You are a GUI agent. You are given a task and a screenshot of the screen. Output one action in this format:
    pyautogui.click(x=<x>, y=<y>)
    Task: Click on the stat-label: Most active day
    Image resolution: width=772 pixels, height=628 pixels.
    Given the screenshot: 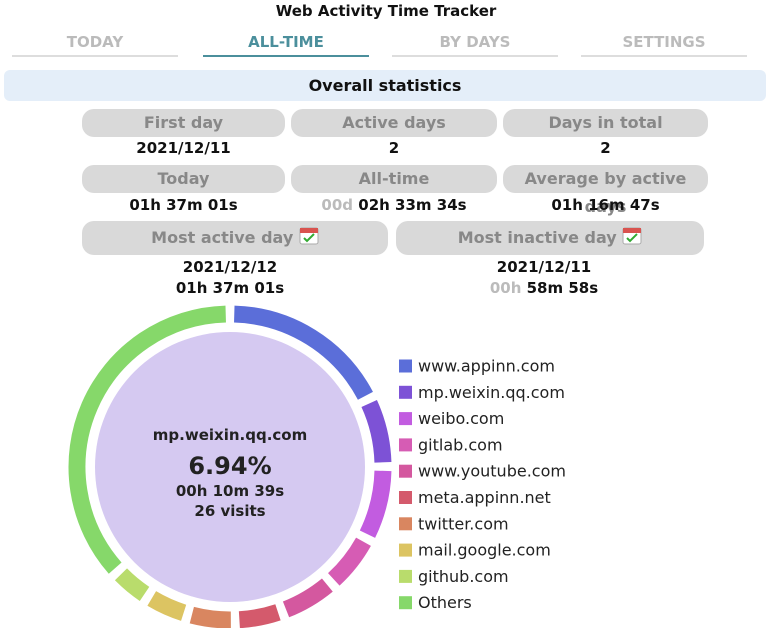 What is the action you would take?
    pyautogui.click(x=235, y=238)
    